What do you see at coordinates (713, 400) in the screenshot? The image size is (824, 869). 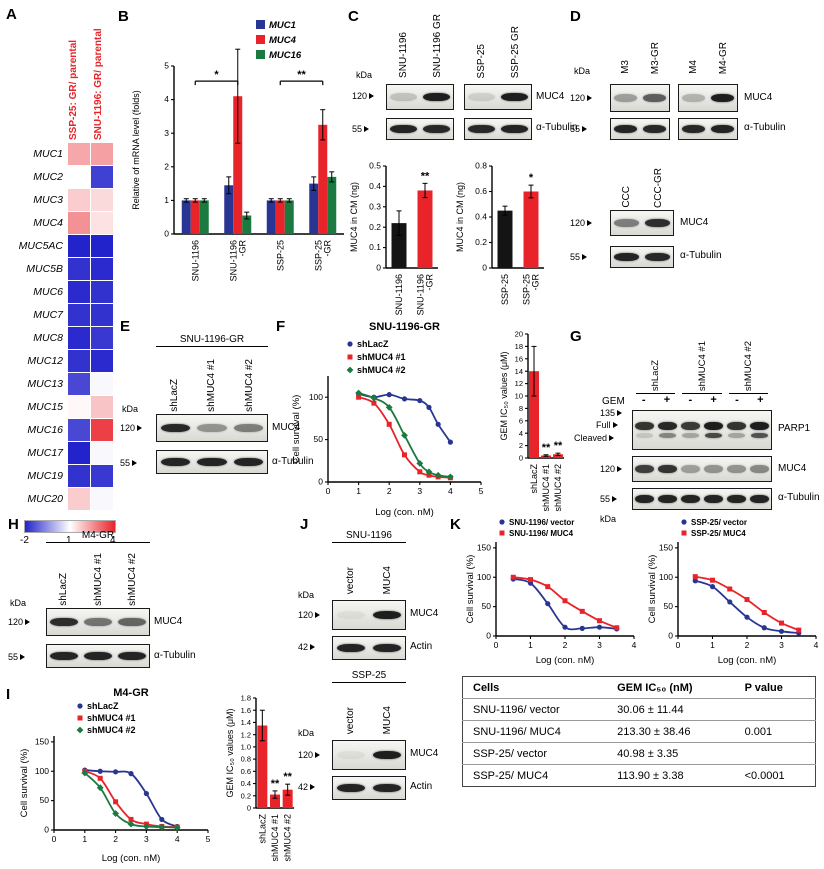 I see `gem-sign: +` at bounding box center [713, 400].